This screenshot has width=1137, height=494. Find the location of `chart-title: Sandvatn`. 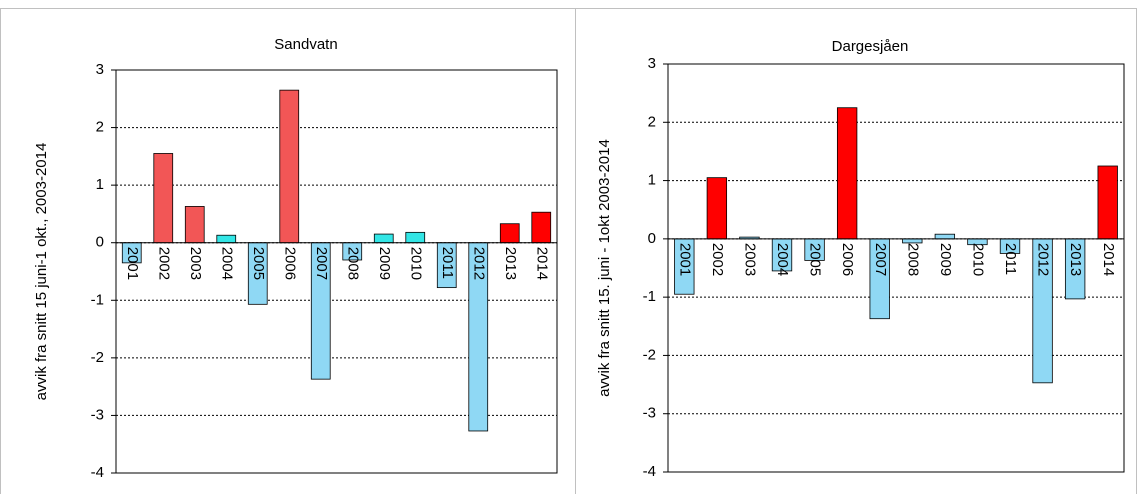

chart-title: Sandvatn is located at coordinates (305, 44).